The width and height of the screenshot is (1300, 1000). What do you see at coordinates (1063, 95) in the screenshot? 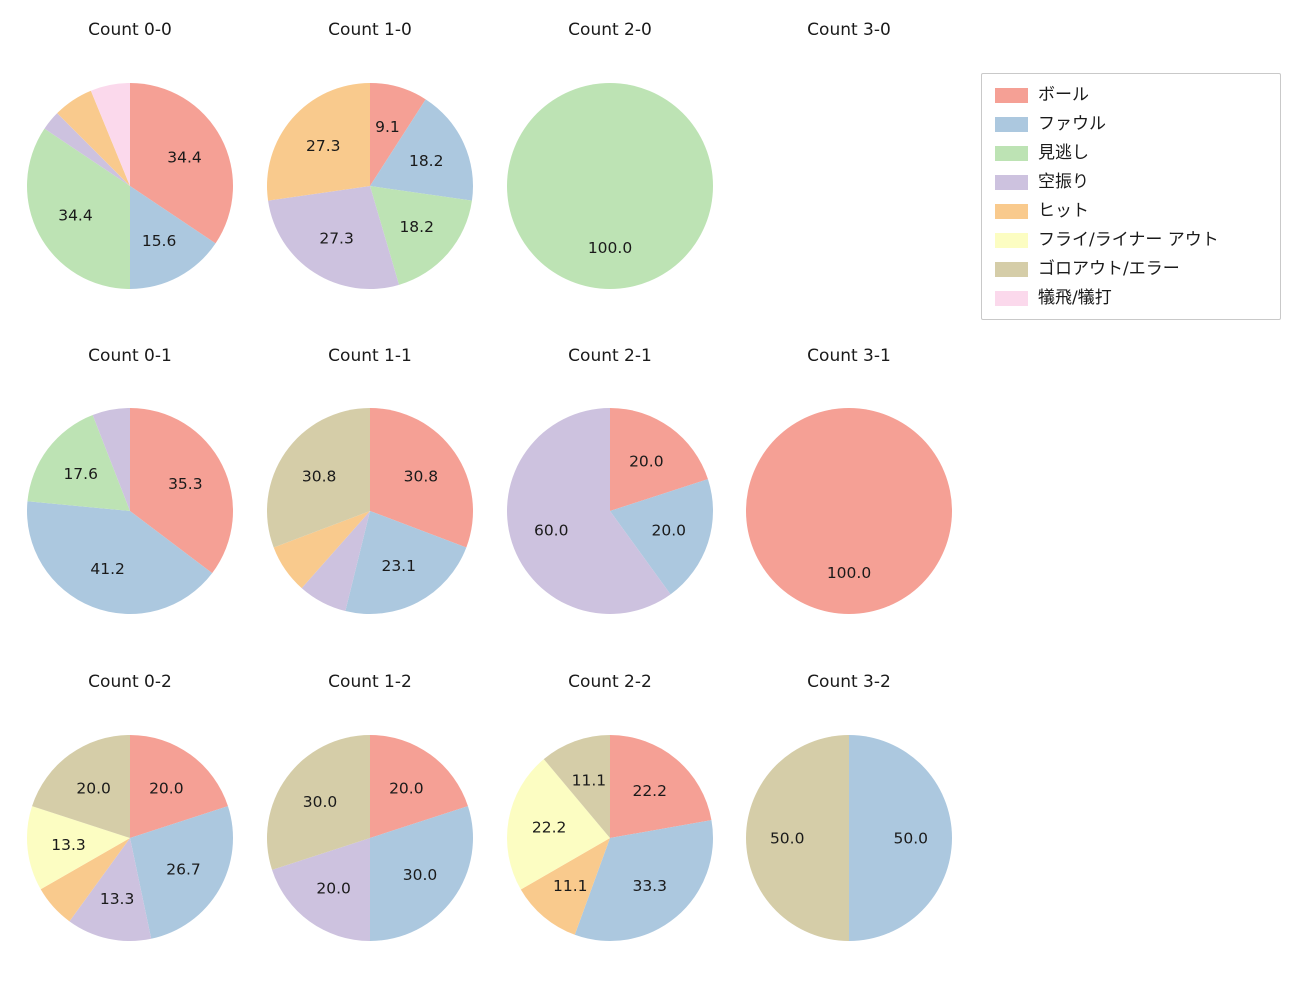
I see `legend-label: ボール` at bounding box center [1063, 95].